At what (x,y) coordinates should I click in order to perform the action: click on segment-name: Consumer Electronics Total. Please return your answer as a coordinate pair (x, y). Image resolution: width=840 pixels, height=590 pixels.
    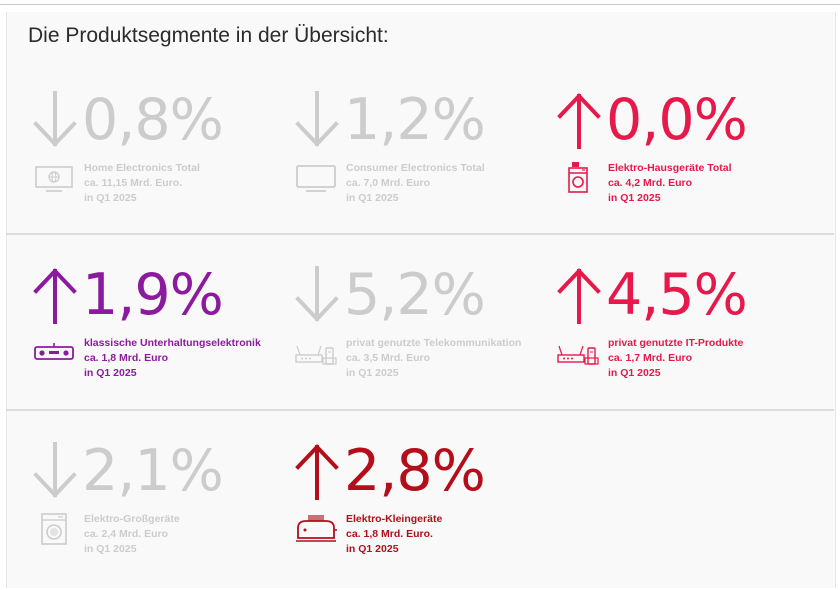
    Looking at the image, I should click on (415, 168).